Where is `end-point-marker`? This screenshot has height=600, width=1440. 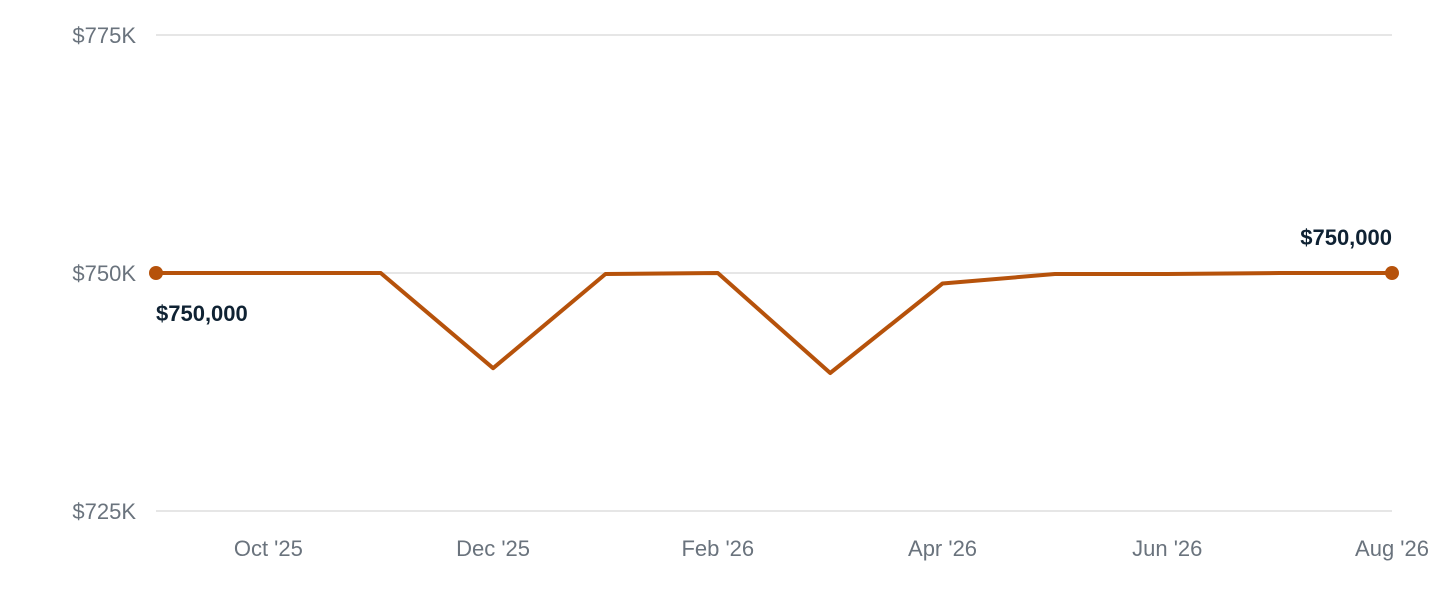 end-point-marker is located at coordinates (1392, 273).